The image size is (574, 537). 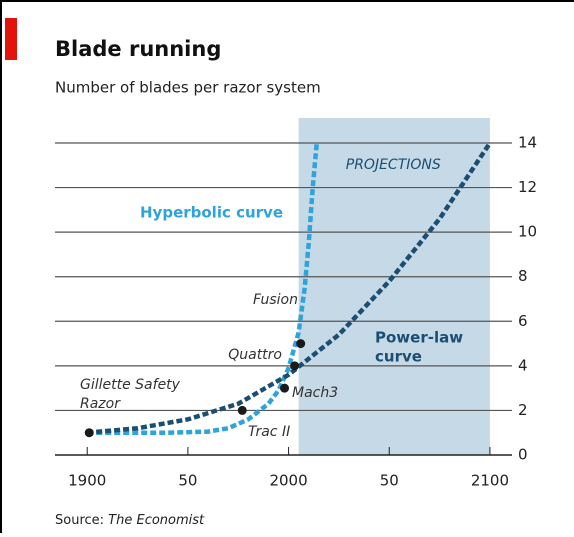 I want to click on x-tick-label: 1900, so click(x=87, y=481).